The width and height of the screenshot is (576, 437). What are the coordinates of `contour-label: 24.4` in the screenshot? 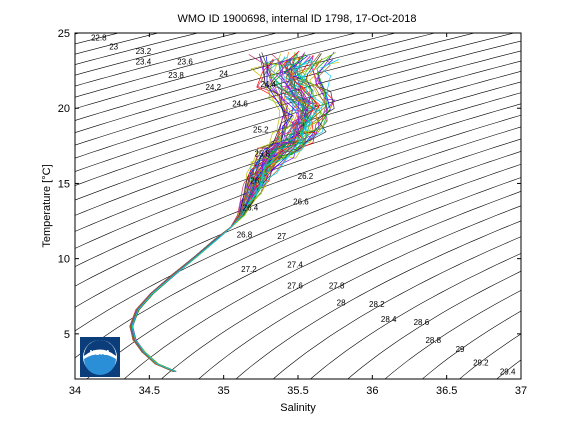 It's located at (268, 84).